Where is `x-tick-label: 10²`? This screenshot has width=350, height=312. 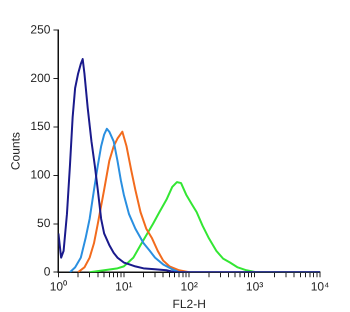 x-tick-label: 10² is located at coordinates (189, 287).